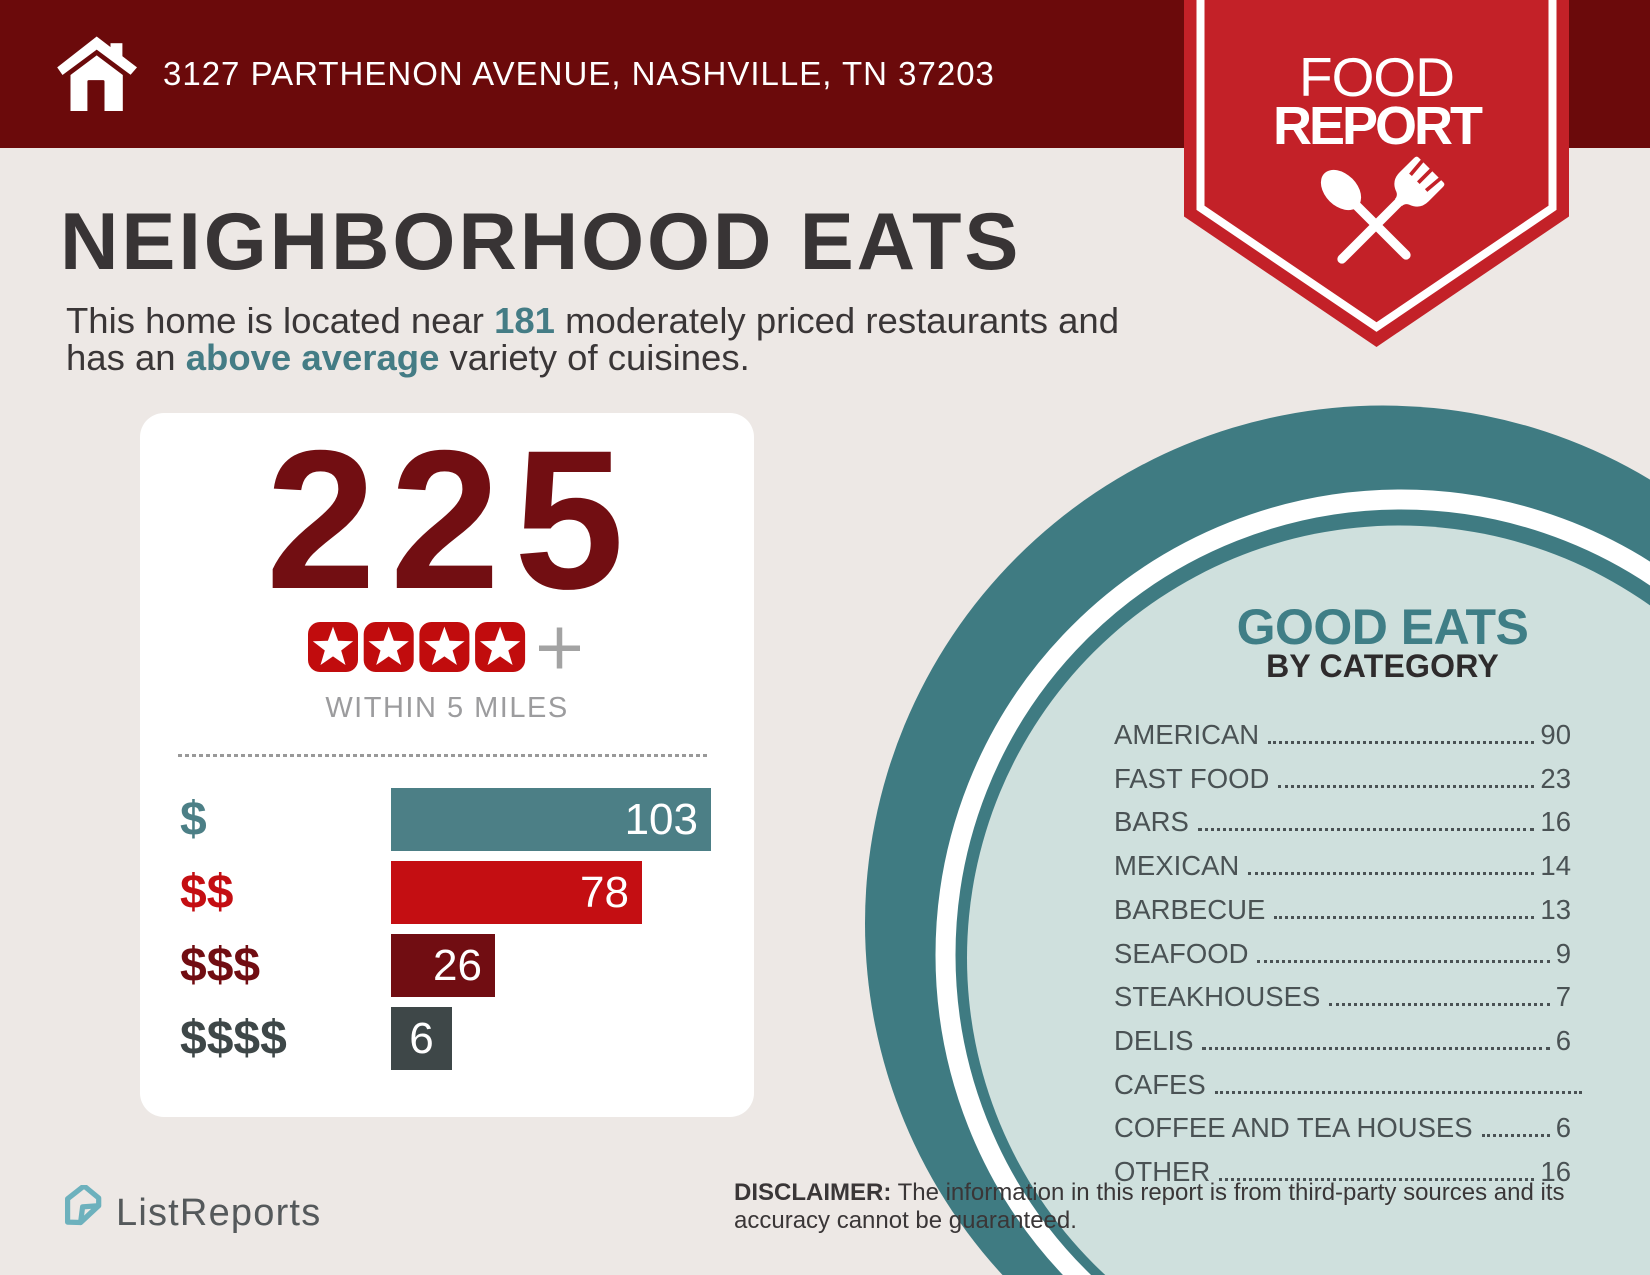 This screenshot has height=1275, width=1650. I want to click on svg-text: FOOD, so click(1376, 77).